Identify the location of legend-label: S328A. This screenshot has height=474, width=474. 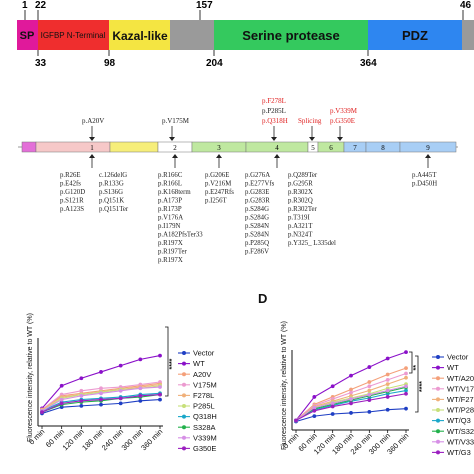
(204, 427).